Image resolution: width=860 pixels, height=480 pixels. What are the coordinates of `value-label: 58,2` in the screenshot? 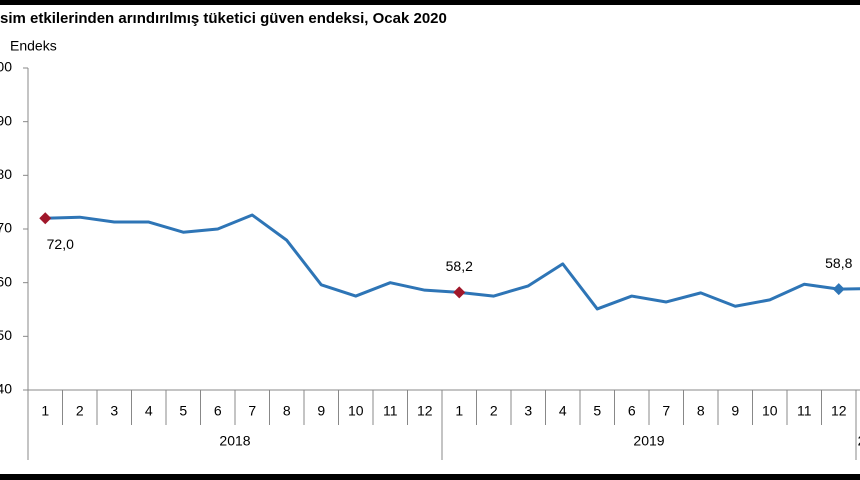 It's located at (459, 266).